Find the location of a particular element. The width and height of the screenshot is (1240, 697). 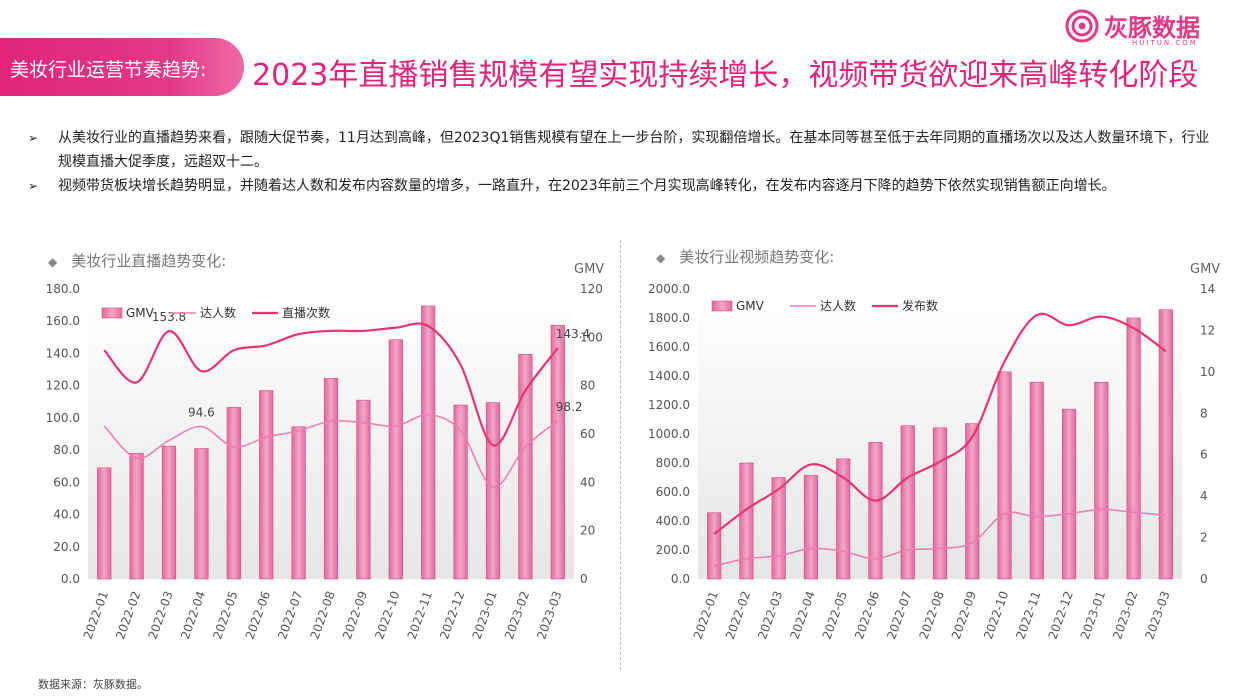

y-tick-label: 1200.0 is located at coordinates (669, 405).